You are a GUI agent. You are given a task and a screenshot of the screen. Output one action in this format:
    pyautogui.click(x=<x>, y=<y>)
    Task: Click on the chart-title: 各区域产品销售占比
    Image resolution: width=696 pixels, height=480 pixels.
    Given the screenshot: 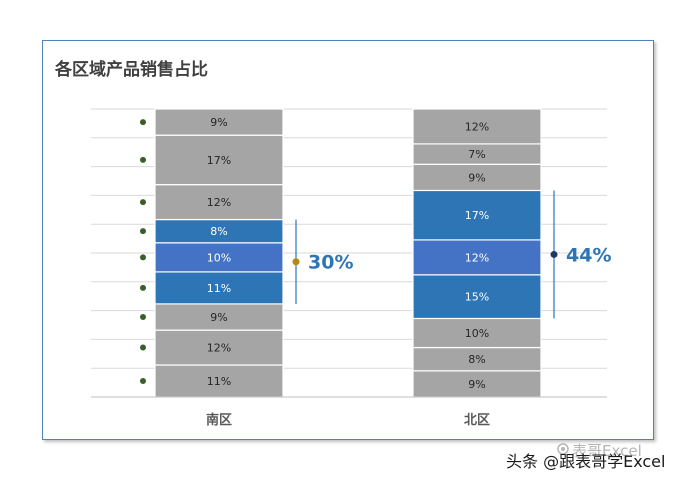 What is the action you would take?
    pyautogui.click(x=131, y=70)
    